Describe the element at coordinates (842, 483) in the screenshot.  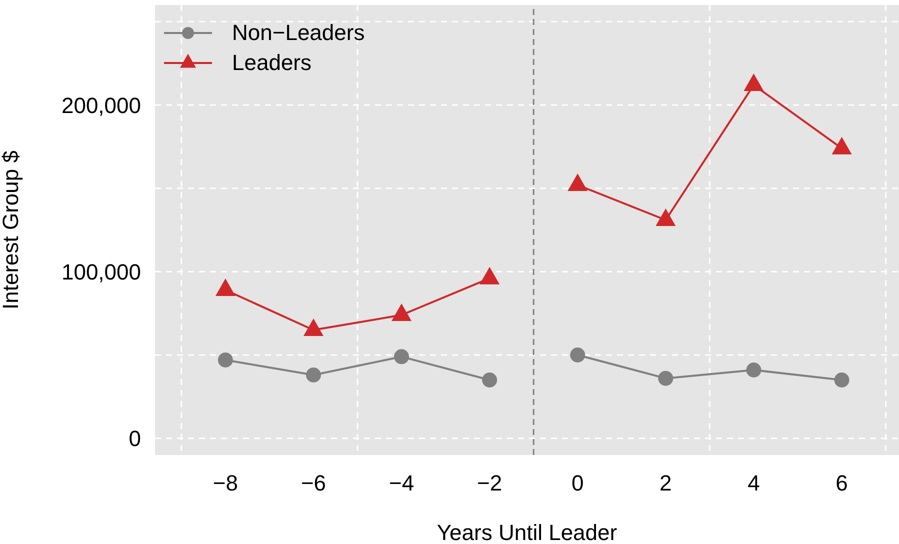
I see `x-tick-label: 6` at that location.